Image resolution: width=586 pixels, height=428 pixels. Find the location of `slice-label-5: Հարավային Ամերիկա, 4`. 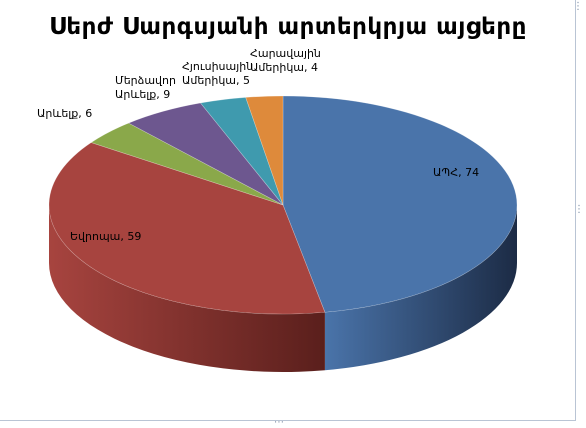

slice-label-5: Հարավային Ամերիկա, 4 is located at coordinates (285, 60).